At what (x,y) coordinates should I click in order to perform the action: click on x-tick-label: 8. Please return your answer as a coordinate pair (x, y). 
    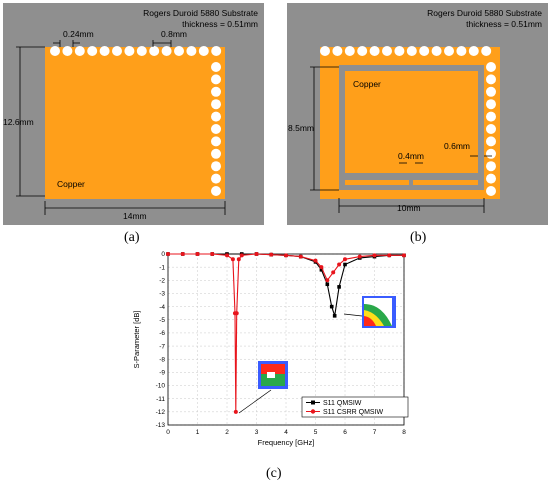
    Looking at the image, I should click on (404, 432).